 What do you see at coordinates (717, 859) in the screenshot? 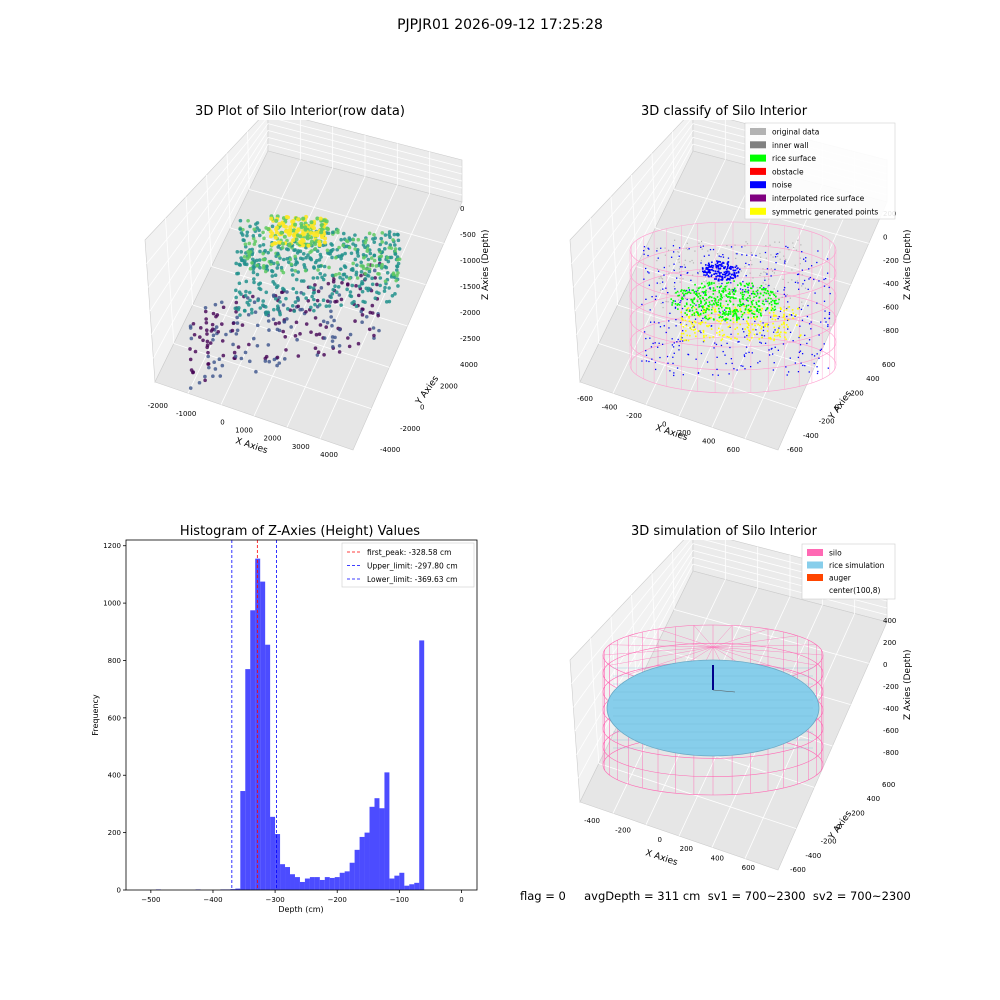
I see `plot4-xtick: 400` at bounding box center [717, 859].